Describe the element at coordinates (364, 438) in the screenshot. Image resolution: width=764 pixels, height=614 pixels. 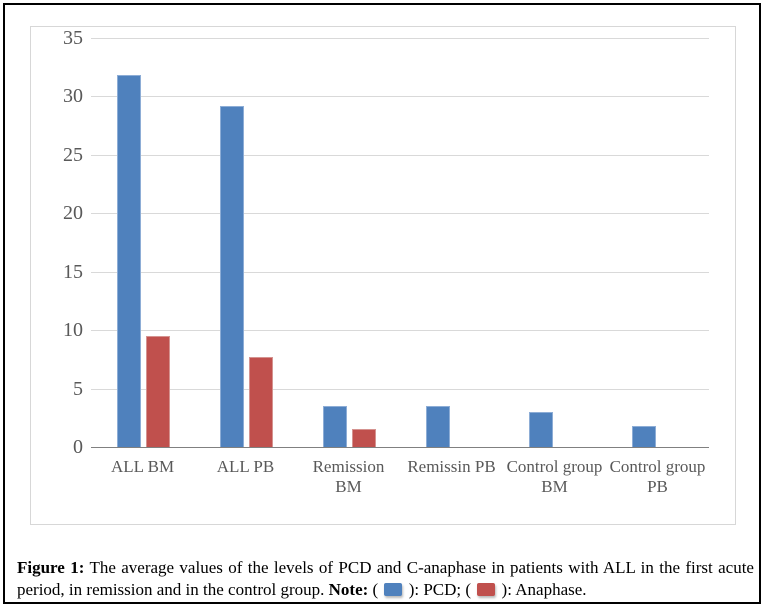
I see `bar-anaphase-remission-bm` at that location.